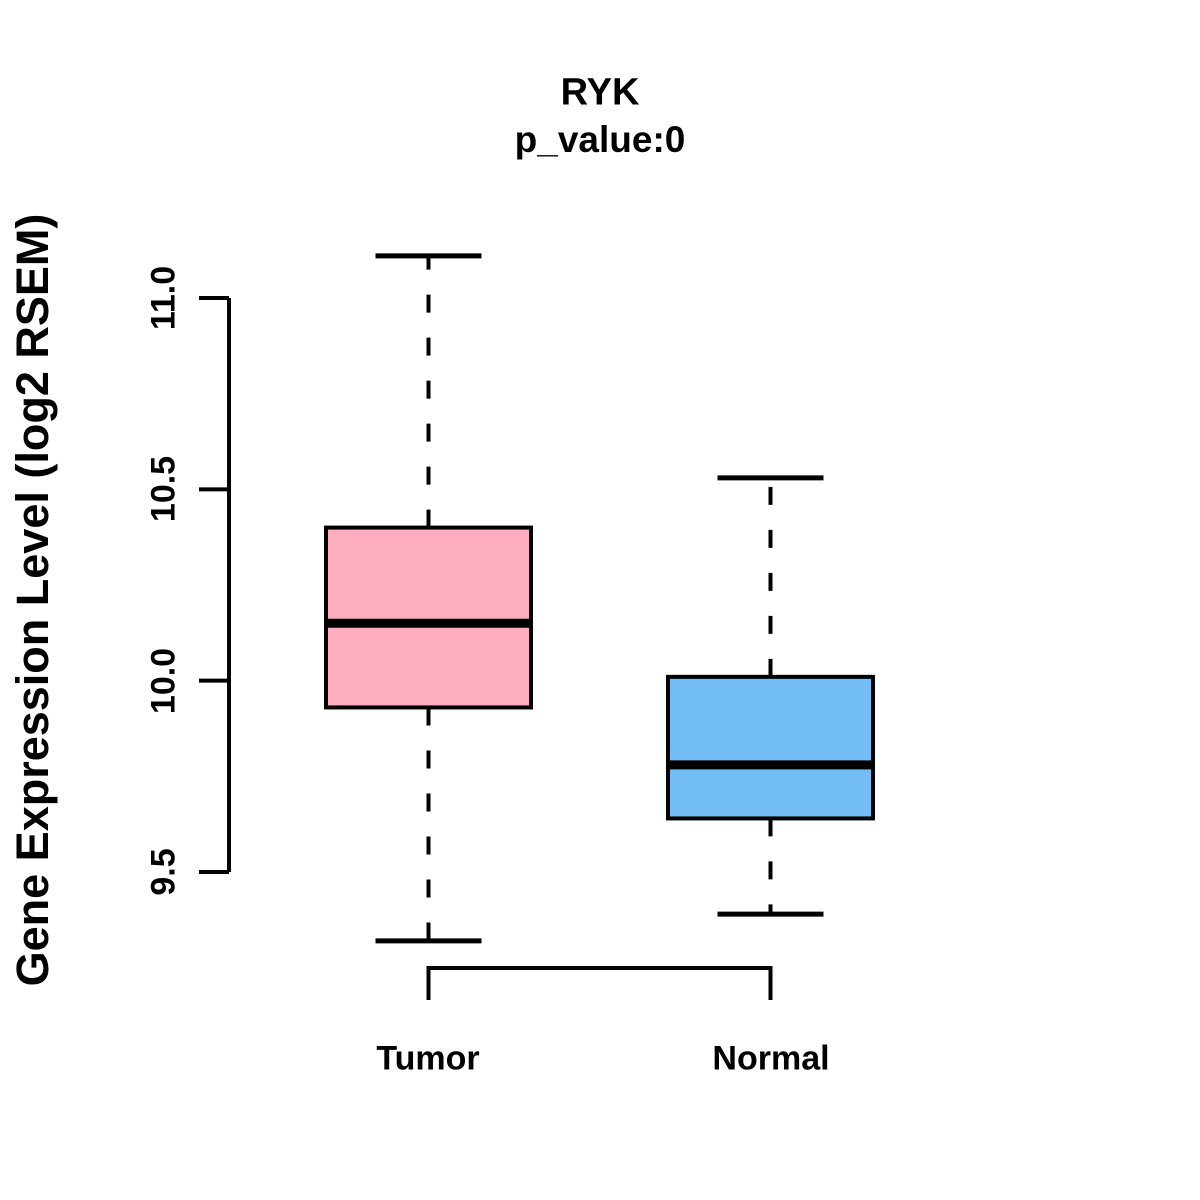 The image size is (1200, 1200). Describe the element at coordinates (771, 1058) in the screenshot. I see `x-category-label-normal: Normal` at that location.